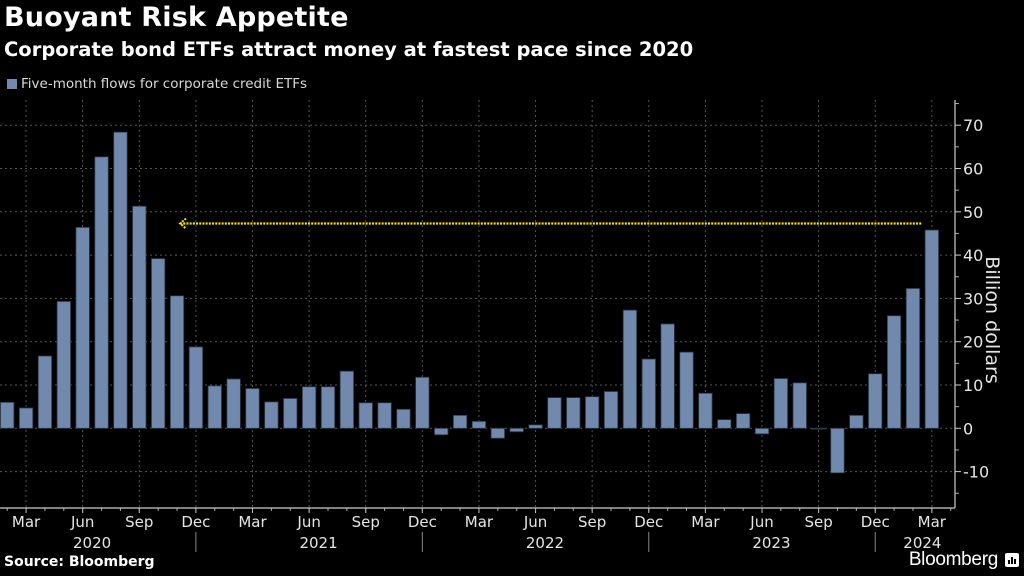 This screenshot has height=576, width=1024. Describe the element at coordinates (968, 428) in the screenshot. I see `y-tick-label: 0` at that location.